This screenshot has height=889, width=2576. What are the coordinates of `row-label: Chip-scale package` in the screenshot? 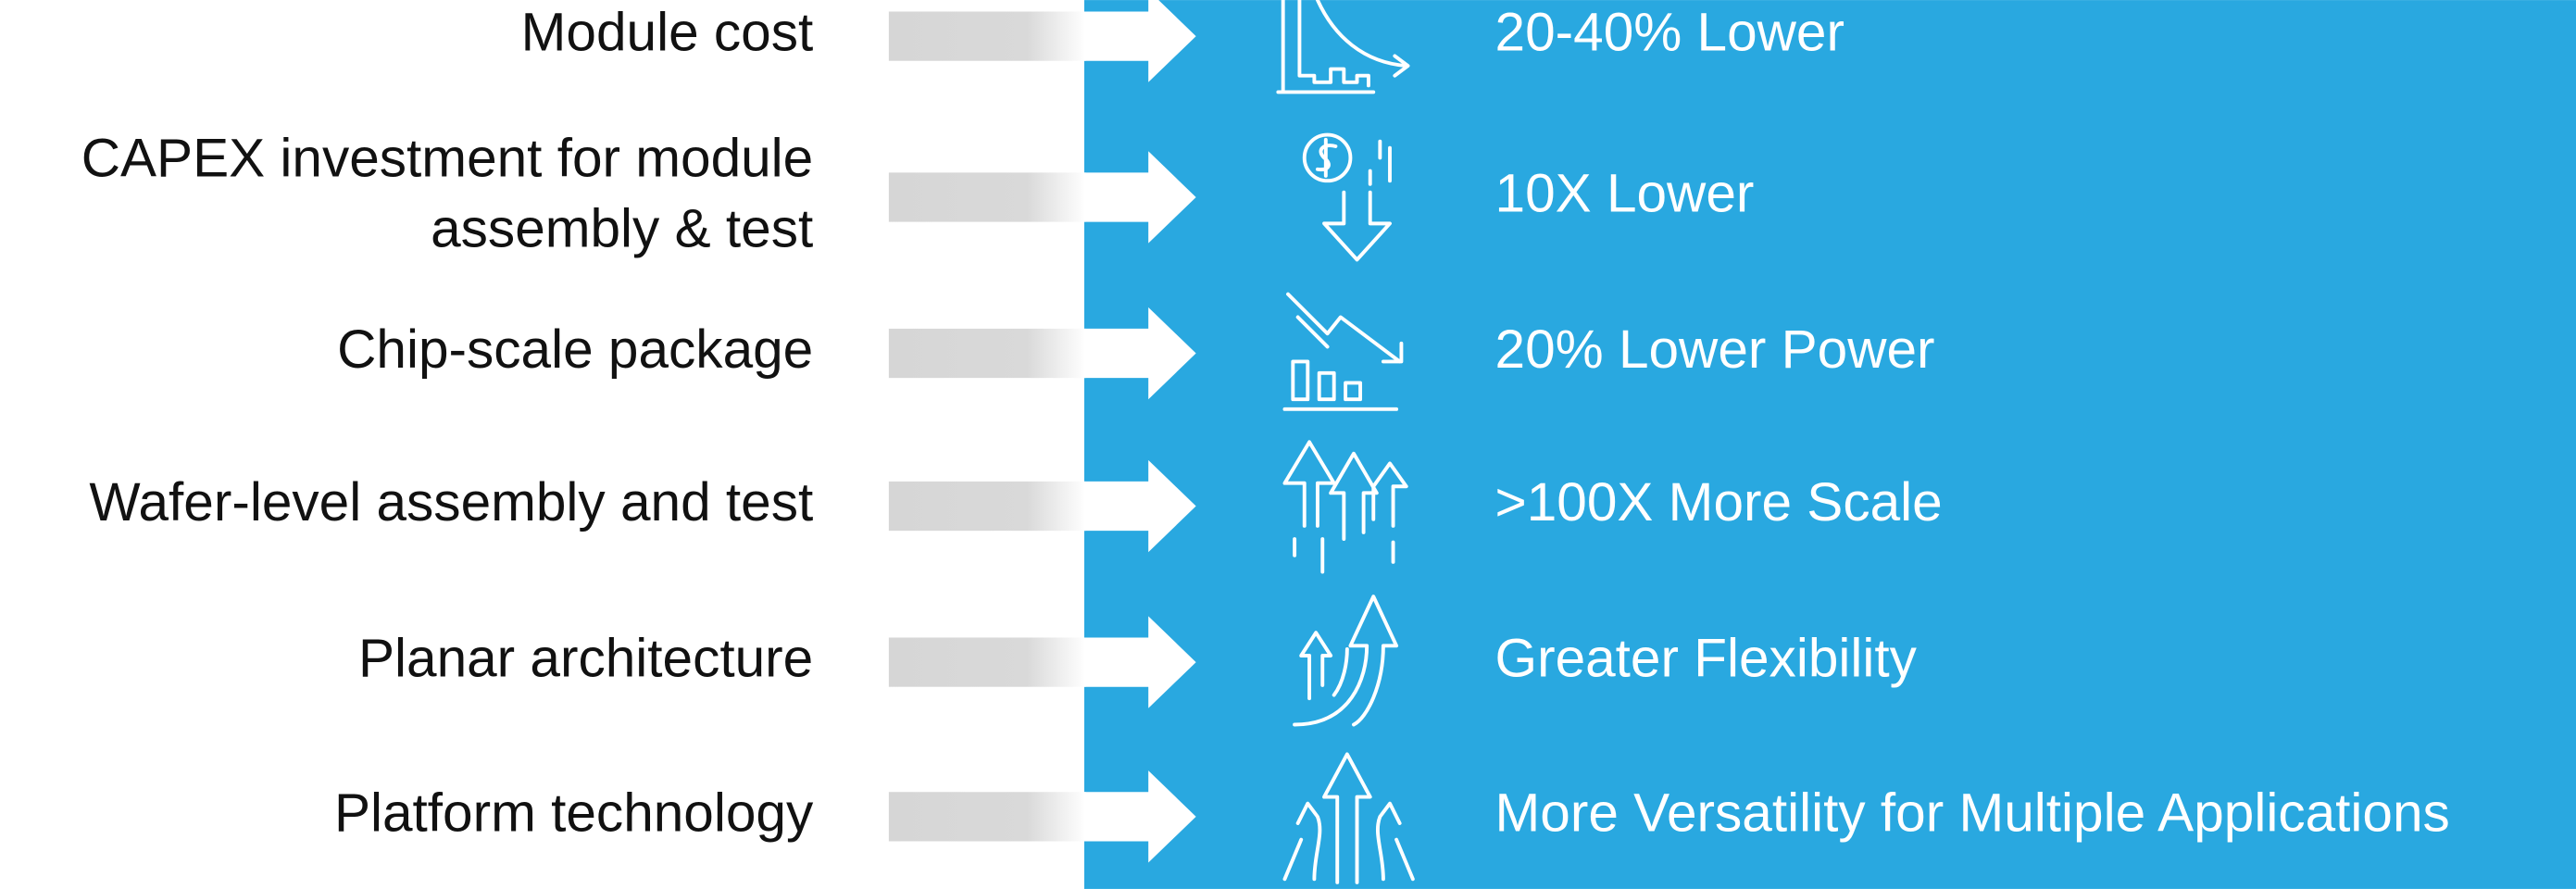 It's located at (575, 349).